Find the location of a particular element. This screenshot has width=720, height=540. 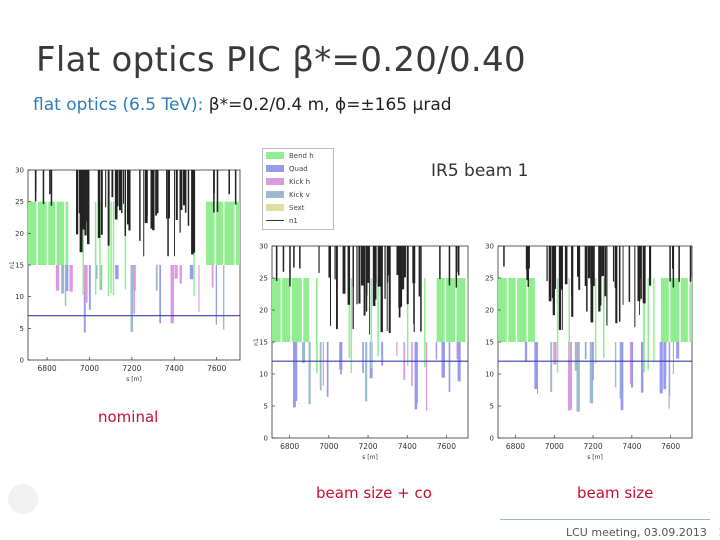

aperture-plot-beam-size-co: 0 5 10 15 20 25 30 6800 7000 7200 7400 7600 s [m] n1 is located at coordinates (362, 352).